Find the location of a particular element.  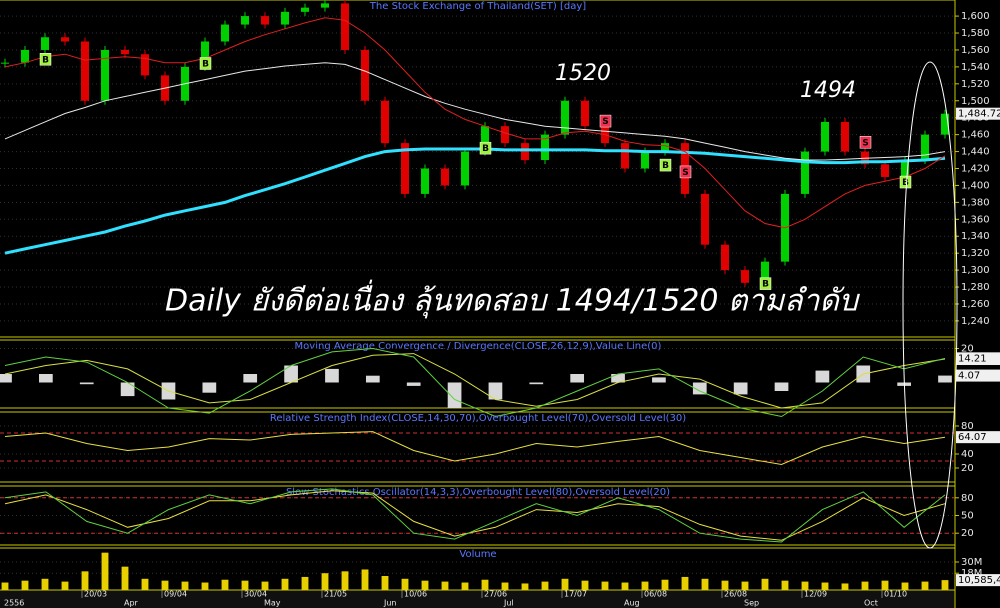

last-value-label: 1,484.72 is located at coordinates (979, 114).